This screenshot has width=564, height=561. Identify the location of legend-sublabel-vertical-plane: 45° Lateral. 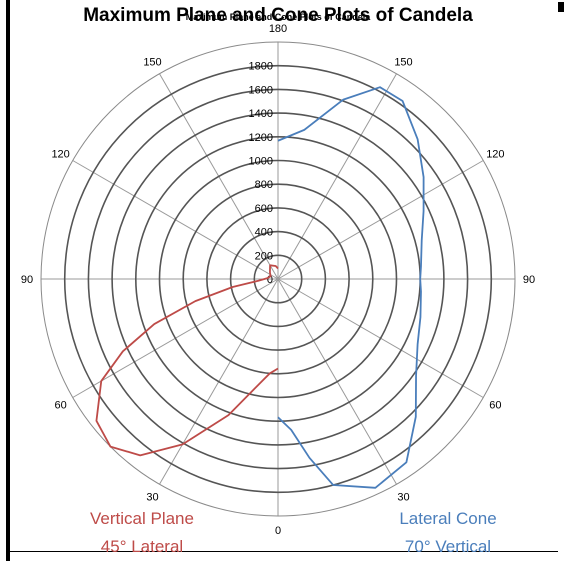
(142, 546).